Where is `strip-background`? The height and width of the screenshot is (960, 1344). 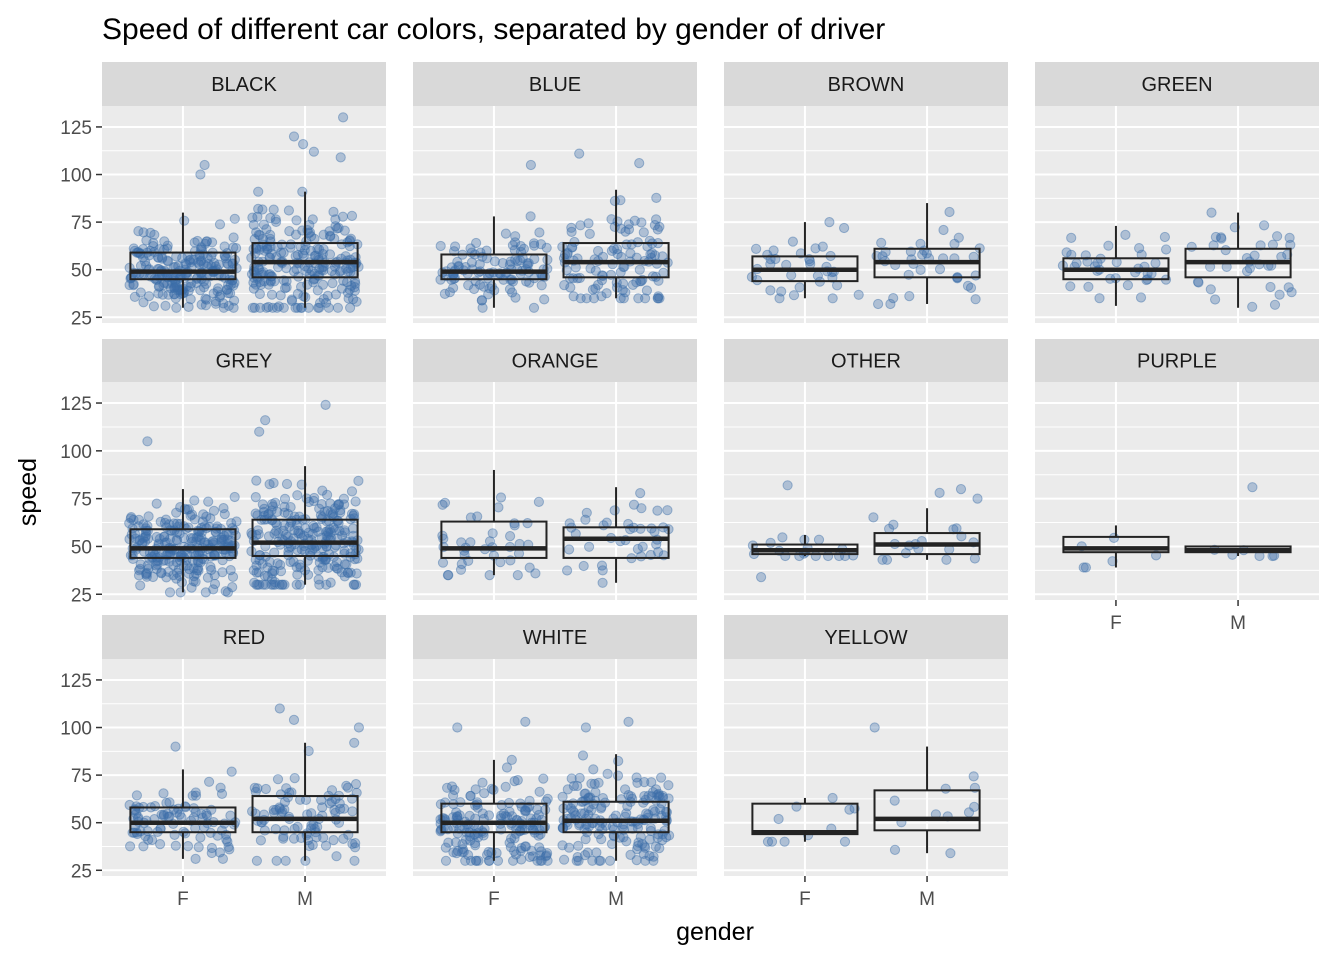
strip-background is located at coordinates (244, 637).